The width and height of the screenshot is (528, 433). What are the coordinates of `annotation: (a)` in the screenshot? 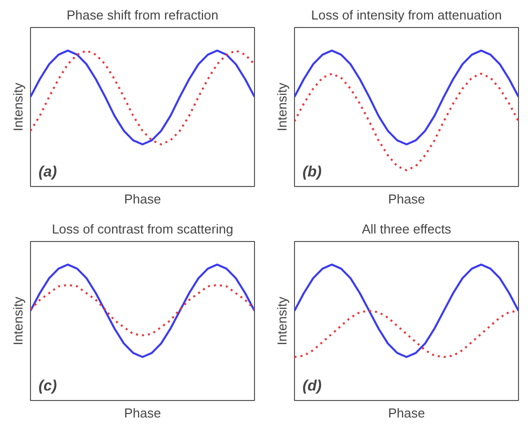 It's located at (47, 172).